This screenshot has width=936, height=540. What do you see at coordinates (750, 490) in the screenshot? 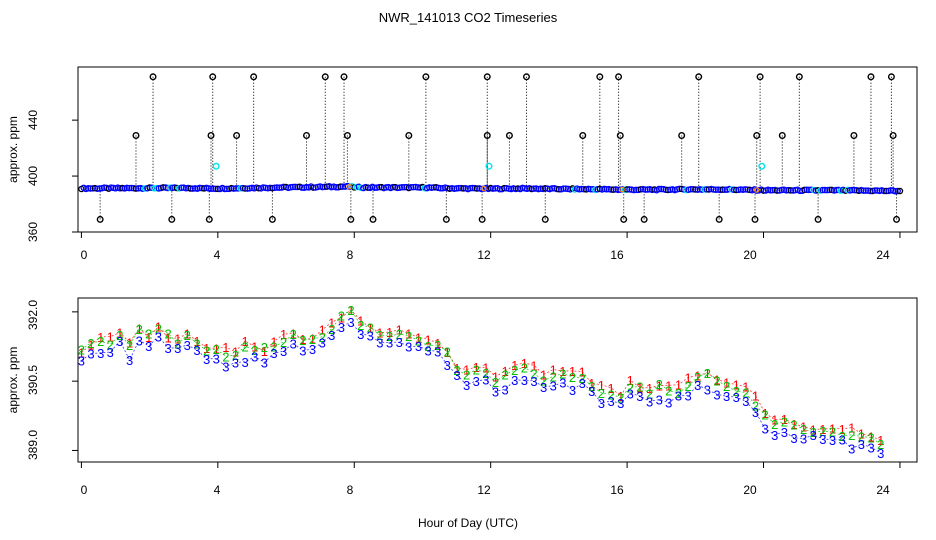
I see `smoothed-xtick-label: 20` at bounding box center [750, 490].